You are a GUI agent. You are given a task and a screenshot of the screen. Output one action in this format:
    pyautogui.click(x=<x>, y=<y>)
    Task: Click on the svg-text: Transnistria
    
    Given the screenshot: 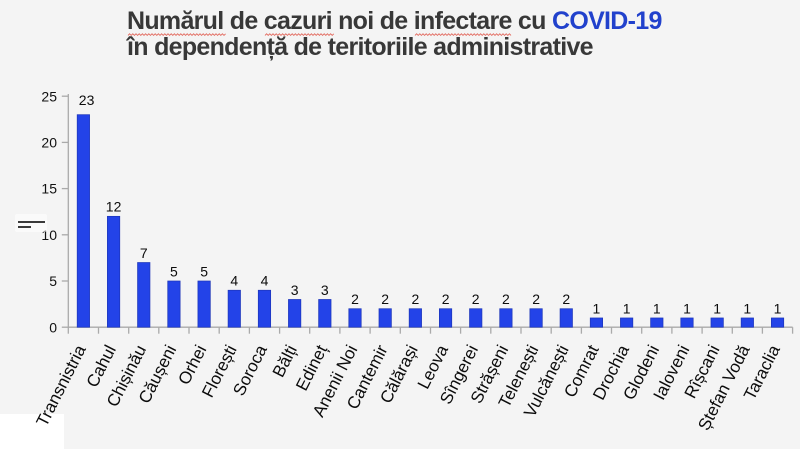 What is the action you would take?
    pyautogui.click(x=61, y=386)
    